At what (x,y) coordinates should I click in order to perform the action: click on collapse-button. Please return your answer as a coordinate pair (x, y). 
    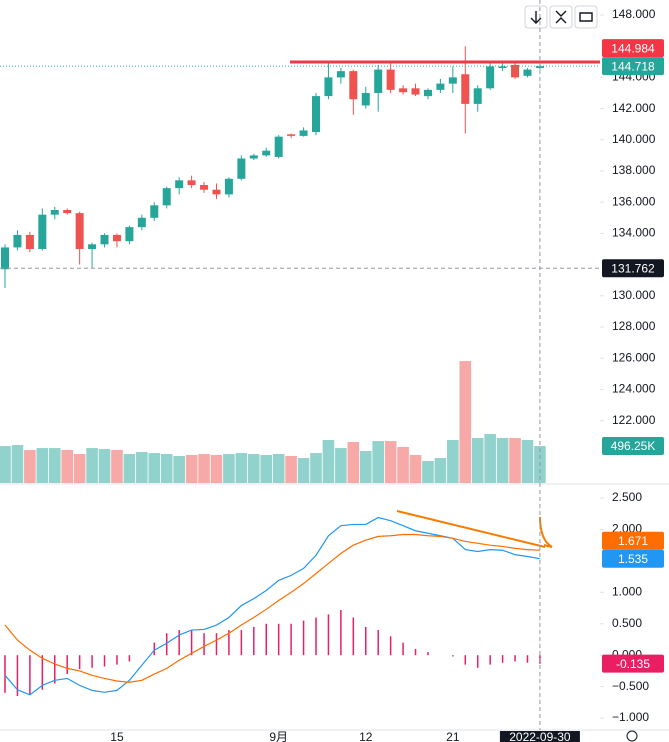
    Looking at the image, I should click on (561, 17).